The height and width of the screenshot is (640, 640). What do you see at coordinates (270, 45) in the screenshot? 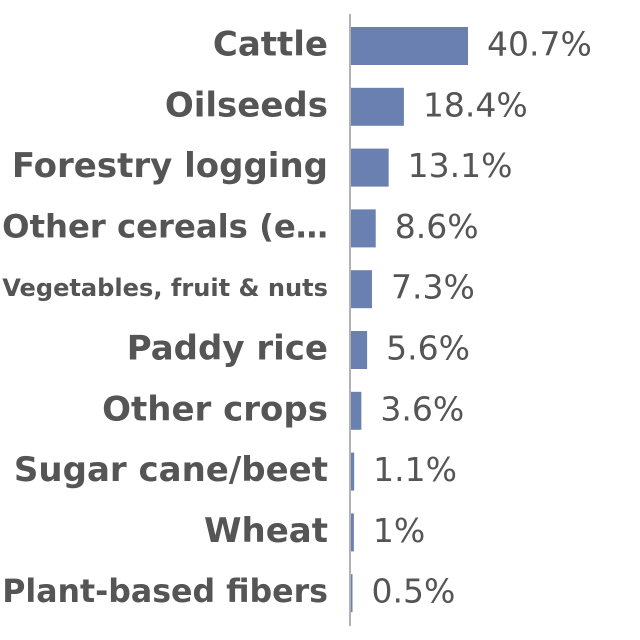
I see `category-label: Cattle` at bounding box center [270, 45].